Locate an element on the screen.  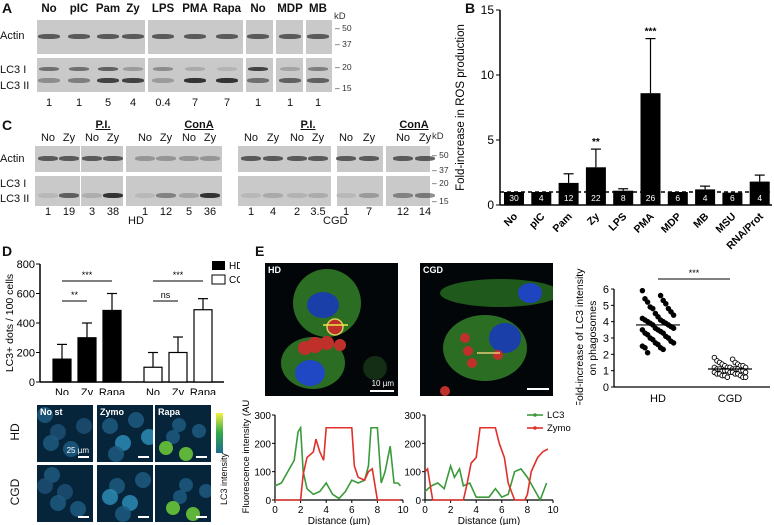
scale-label: 10 µm is located at coordinates (382, 383).